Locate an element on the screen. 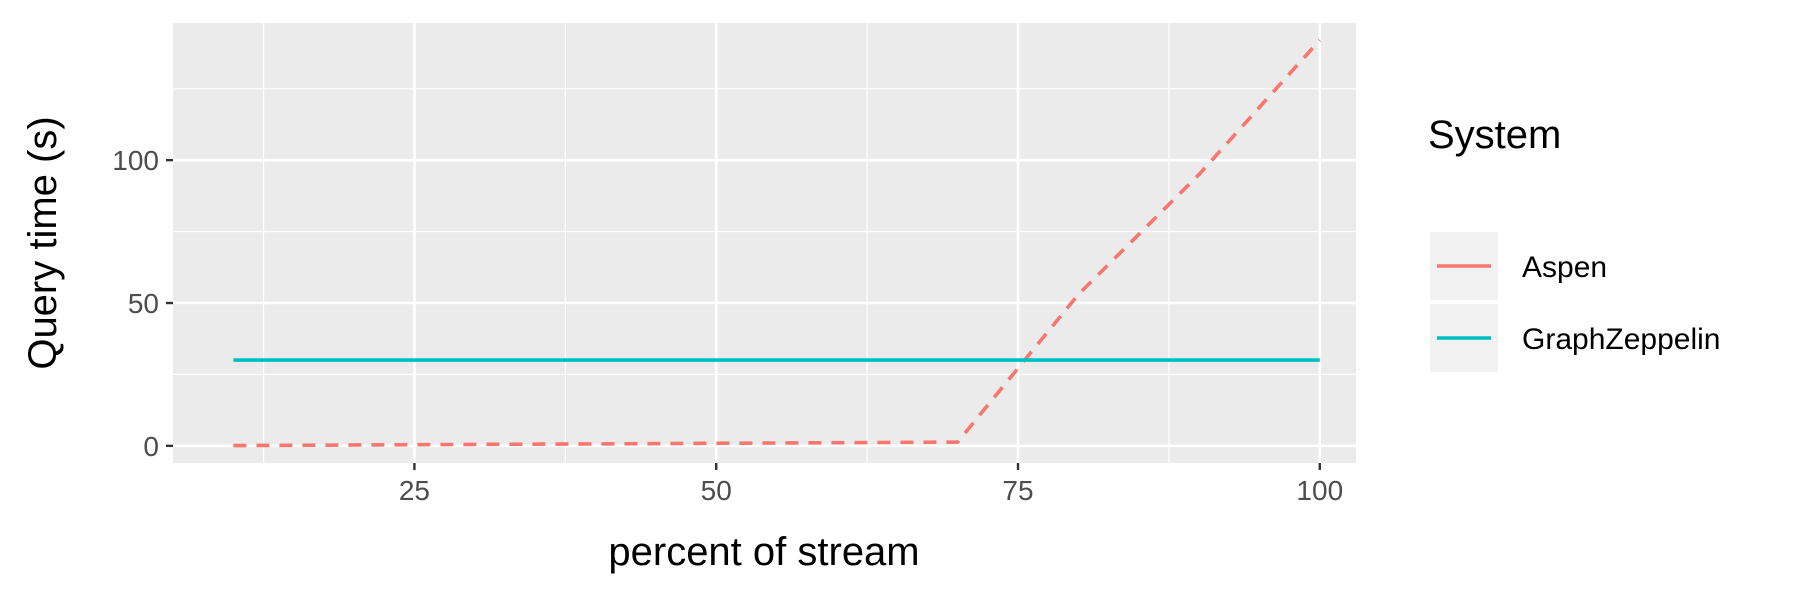 This screenshot has height=600, width=1800. legend-title: System is located at coordinates (1494, 135).